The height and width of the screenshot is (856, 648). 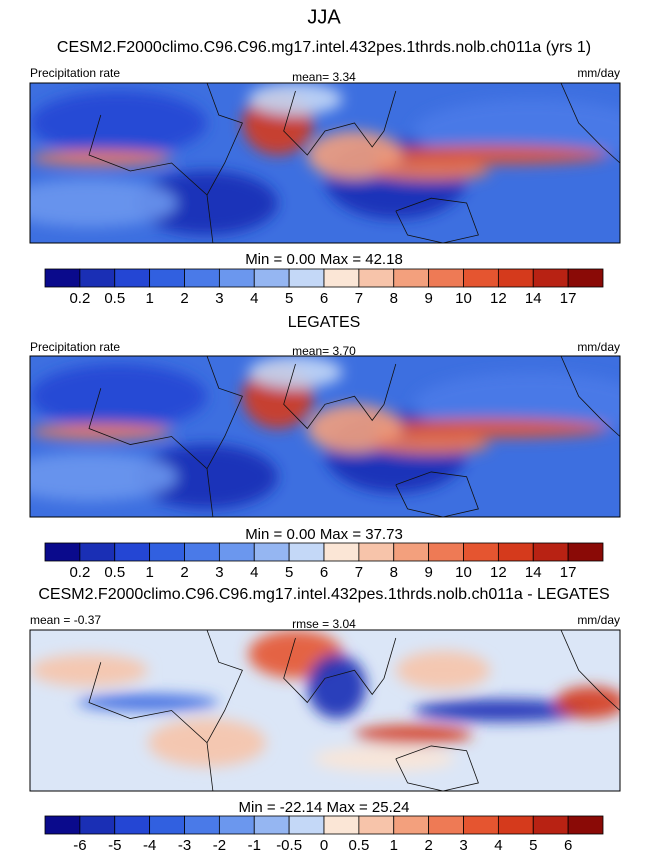 I want to click on stats-label: Min = -22.14 Max = 25.24, so click(x=324, y=807).